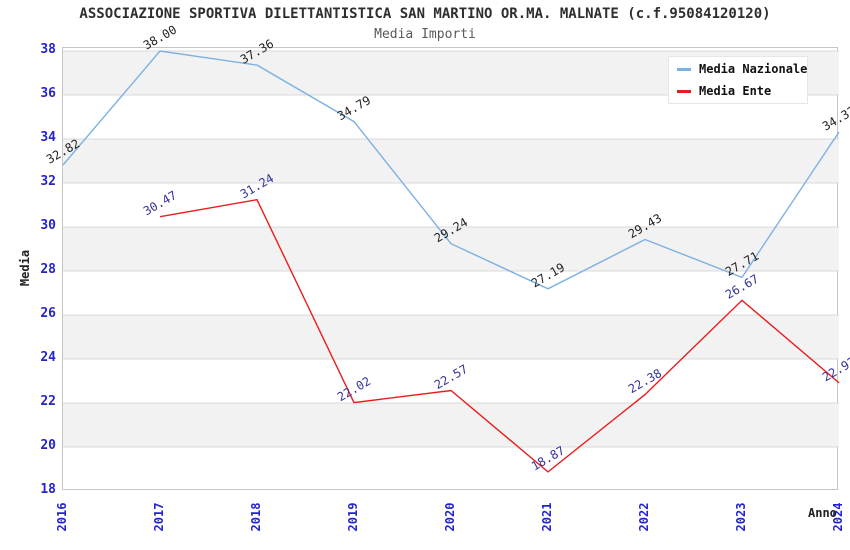 Image resolution: width=850 pixels, height=550 pixels. What do you see at coordinates (354, 389) in the screenshot?
I see `data-point-label: 22.02` at bounding box center [354, 389].